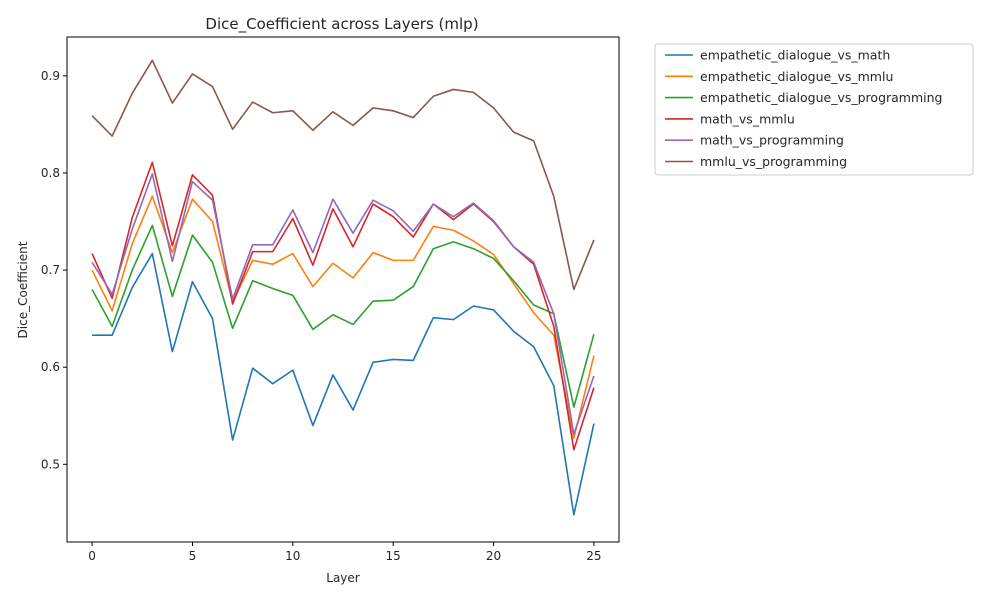 The image size is (1000, 600). Describe the element at coordinates (50, 367) in the screenshot. I see `y-tick-label: 0.6` at that location.